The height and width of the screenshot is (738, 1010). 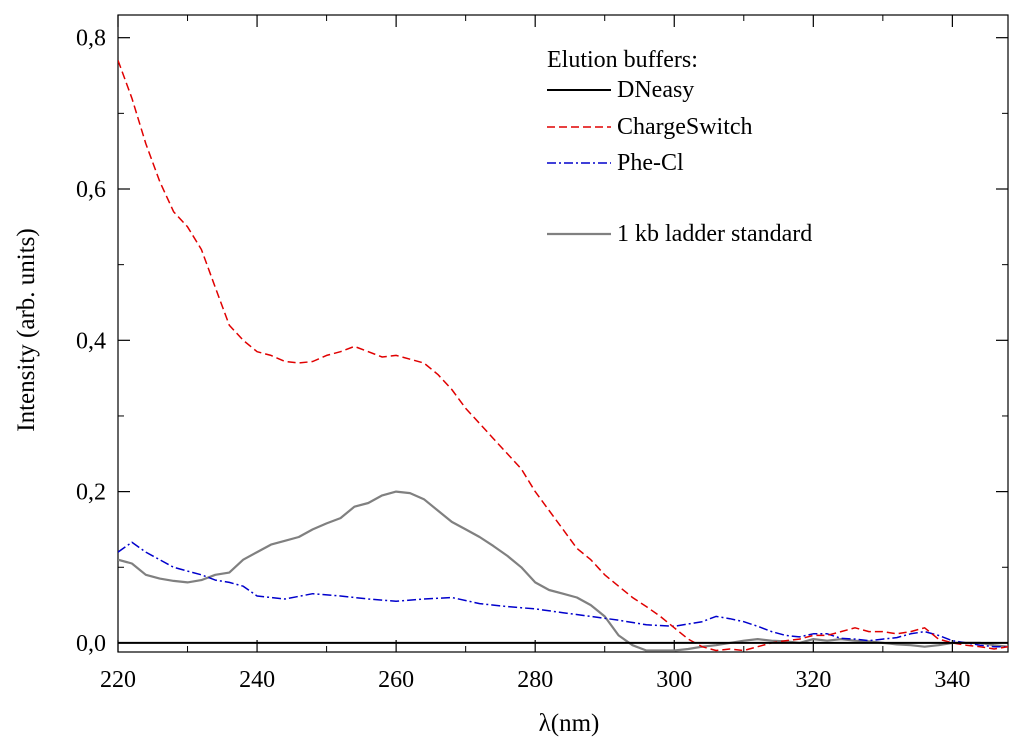 I want to click on x-tick-label: 280, so click(x=535, y=680).